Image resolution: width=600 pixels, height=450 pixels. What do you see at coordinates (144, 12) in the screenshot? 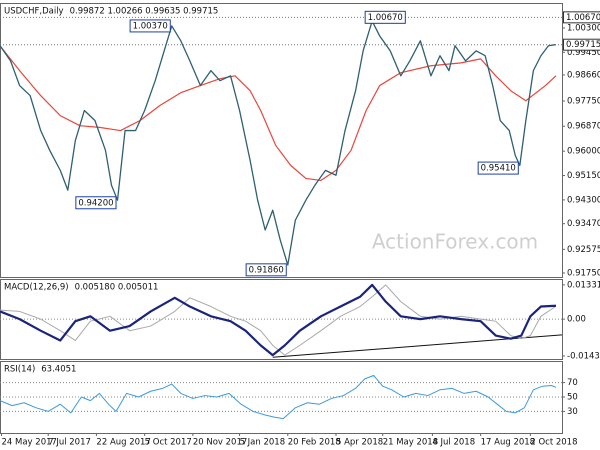
I see `panel-header: 0.99872 1.00266 0.99635 0.99715` at bounding box center [144, 12].